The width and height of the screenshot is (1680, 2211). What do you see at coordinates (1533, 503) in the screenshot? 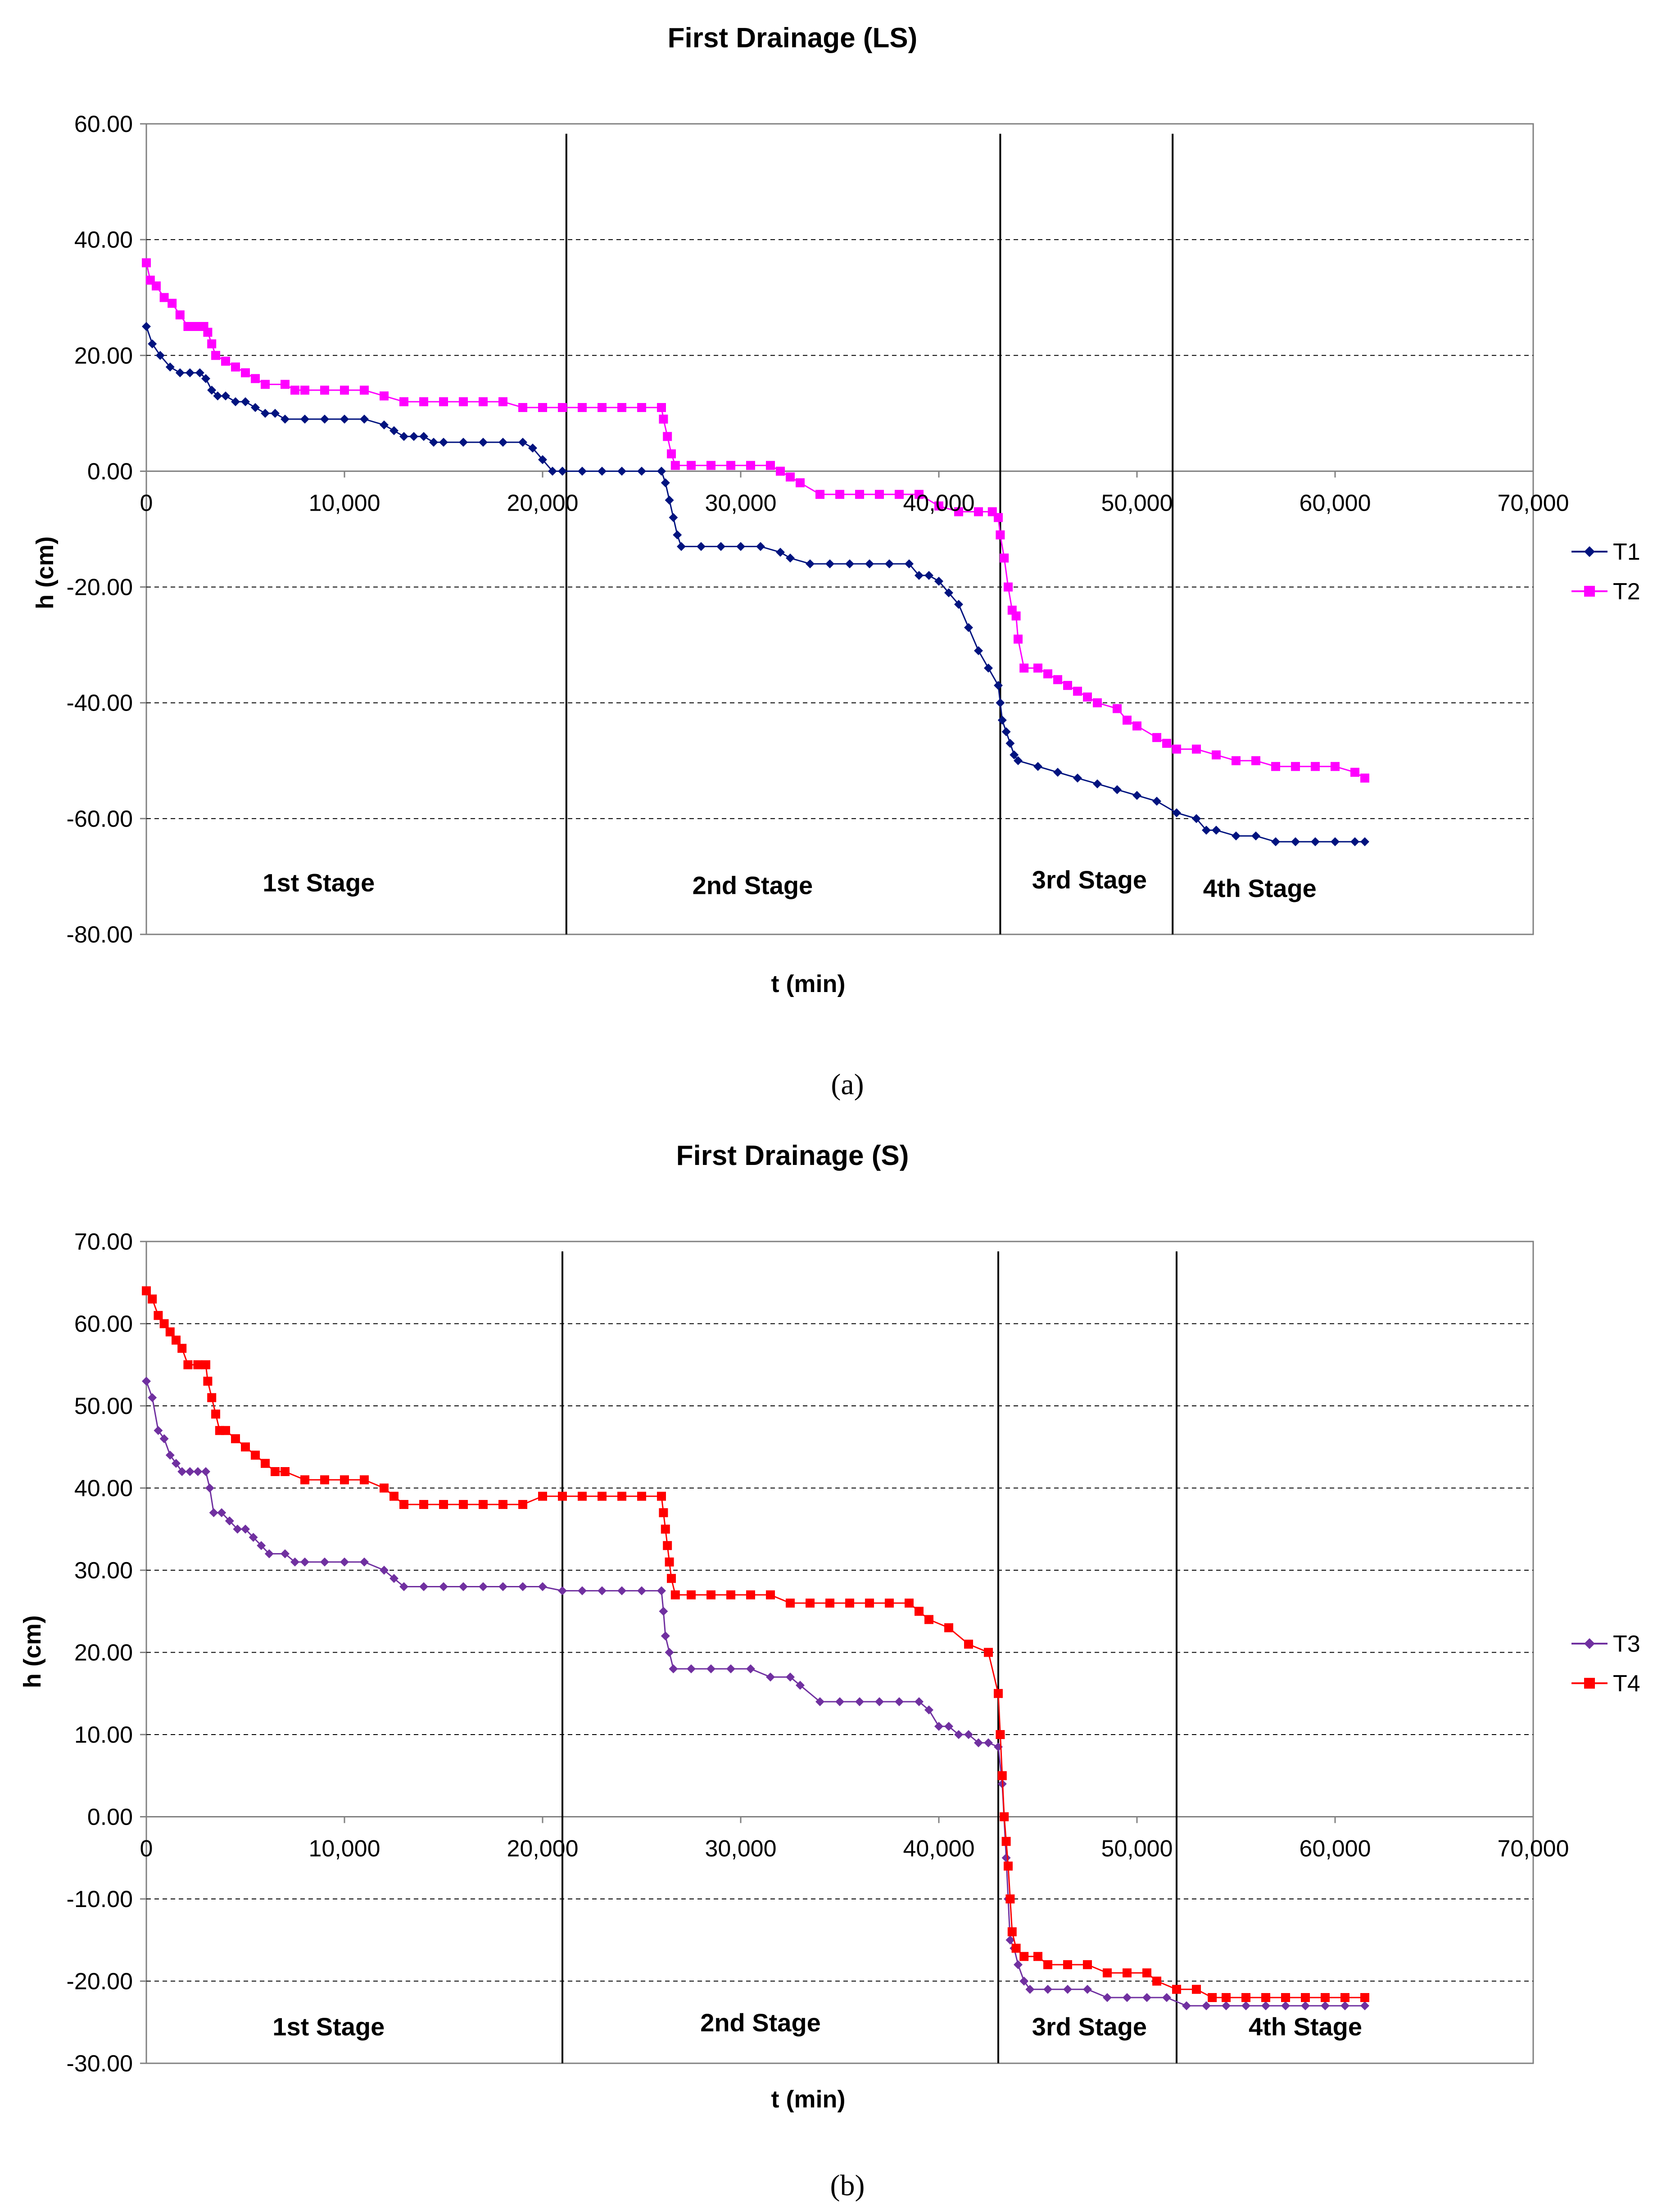
I see `chart-a-x-tick-label: 70,000` at bounding box center [1533, 503].